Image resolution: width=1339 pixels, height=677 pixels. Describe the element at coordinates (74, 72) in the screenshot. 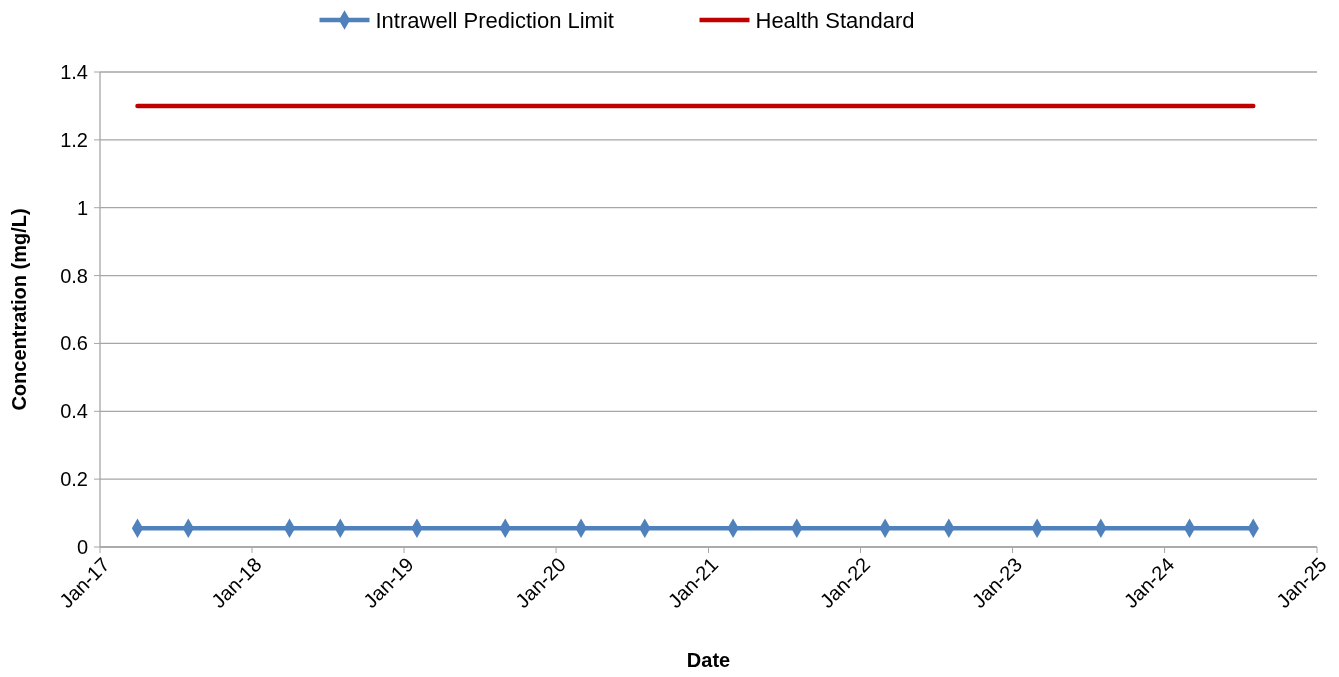

I see `y-tick-label: 1.4` at that location.